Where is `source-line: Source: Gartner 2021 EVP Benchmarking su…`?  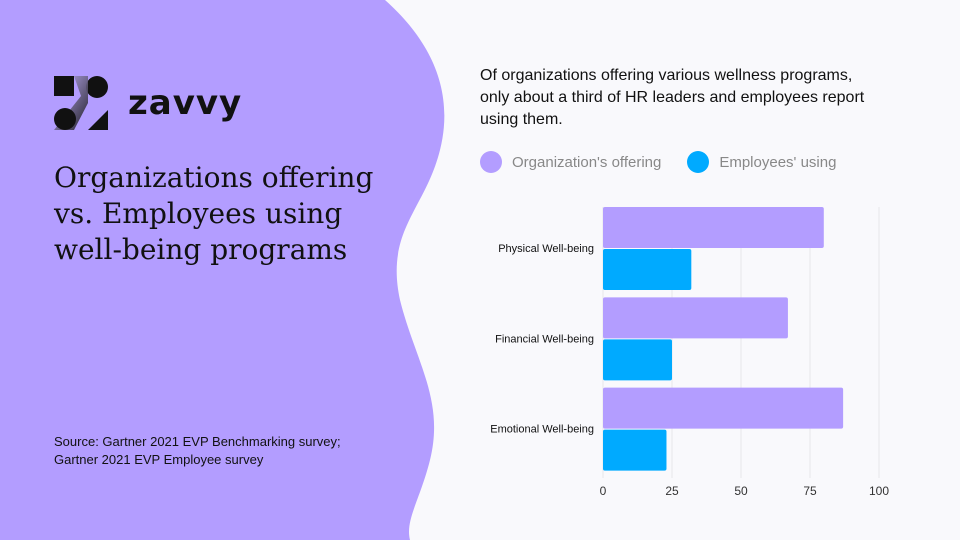
source-line: Source: Gartner 2021 EVP Benchmarking su… is located at coordinates (197, 441).